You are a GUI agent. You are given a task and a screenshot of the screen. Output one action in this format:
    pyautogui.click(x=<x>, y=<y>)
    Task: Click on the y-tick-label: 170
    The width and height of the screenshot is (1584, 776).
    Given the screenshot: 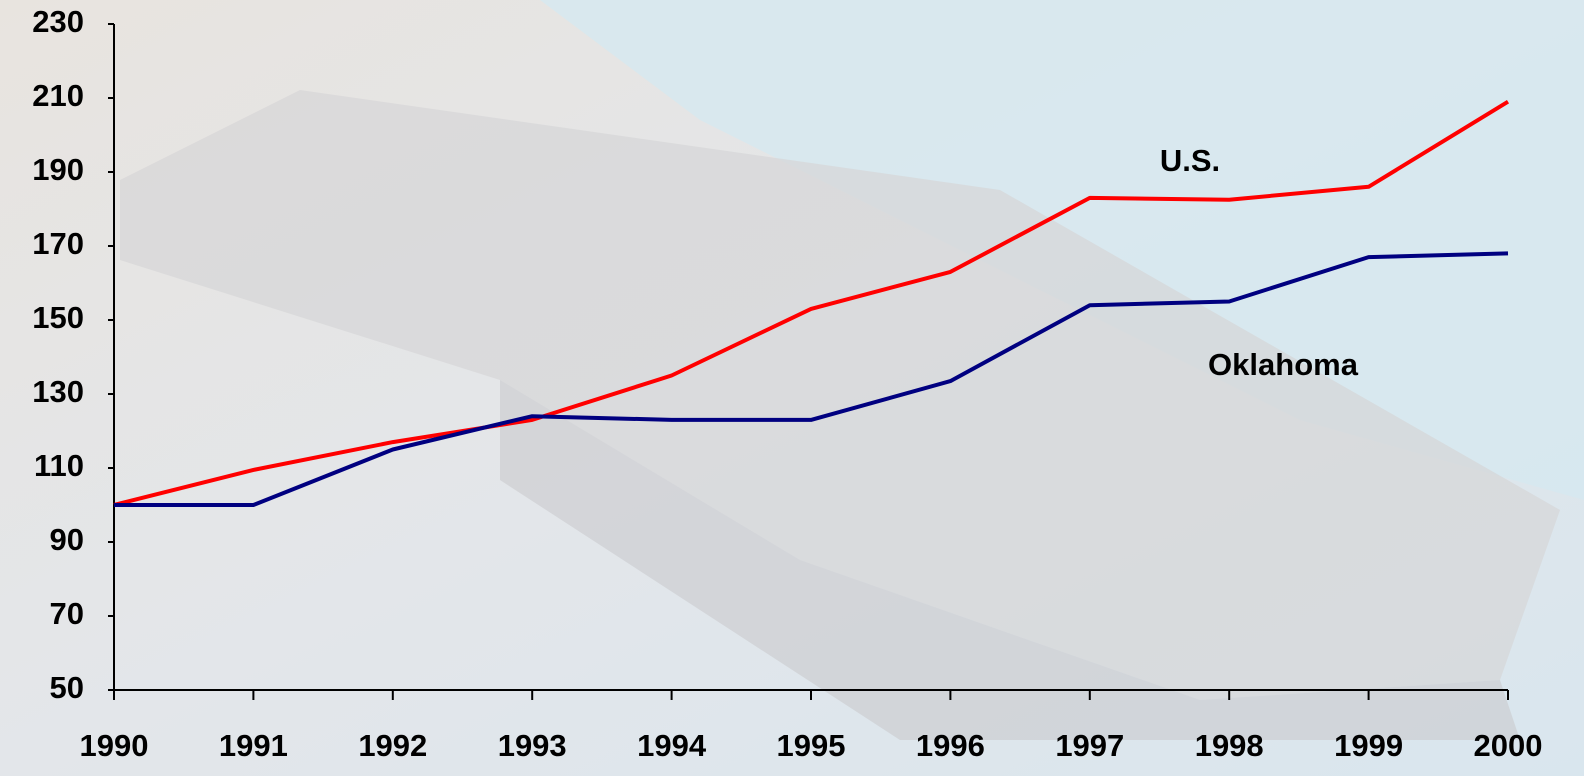 What is the action you would take?
    pyautogui.click(x=58, y=243)
    